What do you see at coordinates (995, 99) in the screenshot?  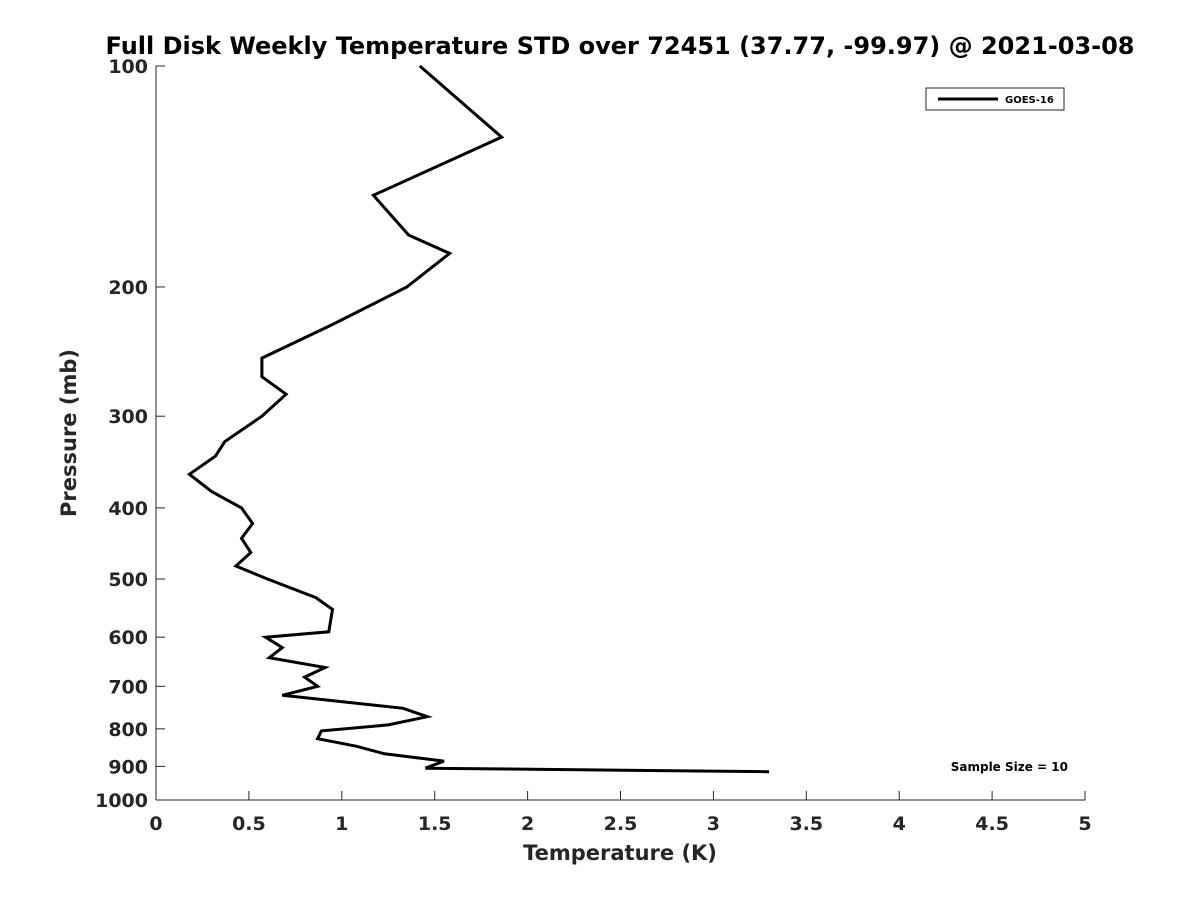 I see `legend: GOES-16` at bounding box center [995, 99].